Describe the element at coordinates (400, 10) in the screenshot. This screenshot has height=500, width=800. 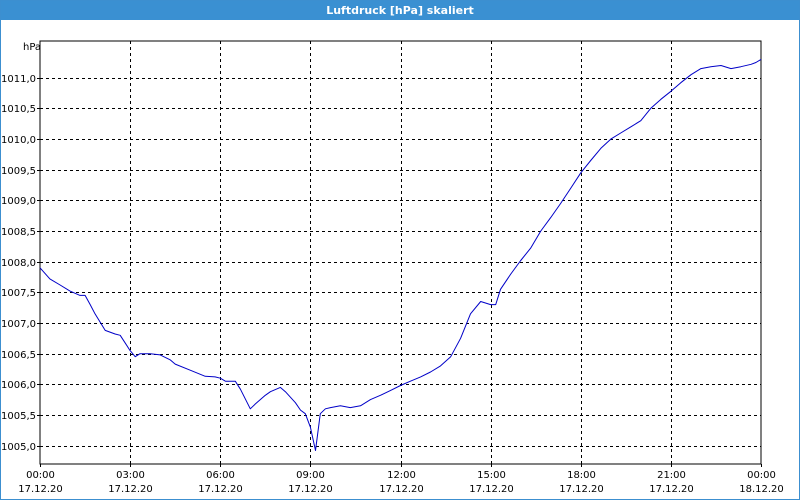
I see `window-title: Luftdruck [hPa] skaliert` at that location.